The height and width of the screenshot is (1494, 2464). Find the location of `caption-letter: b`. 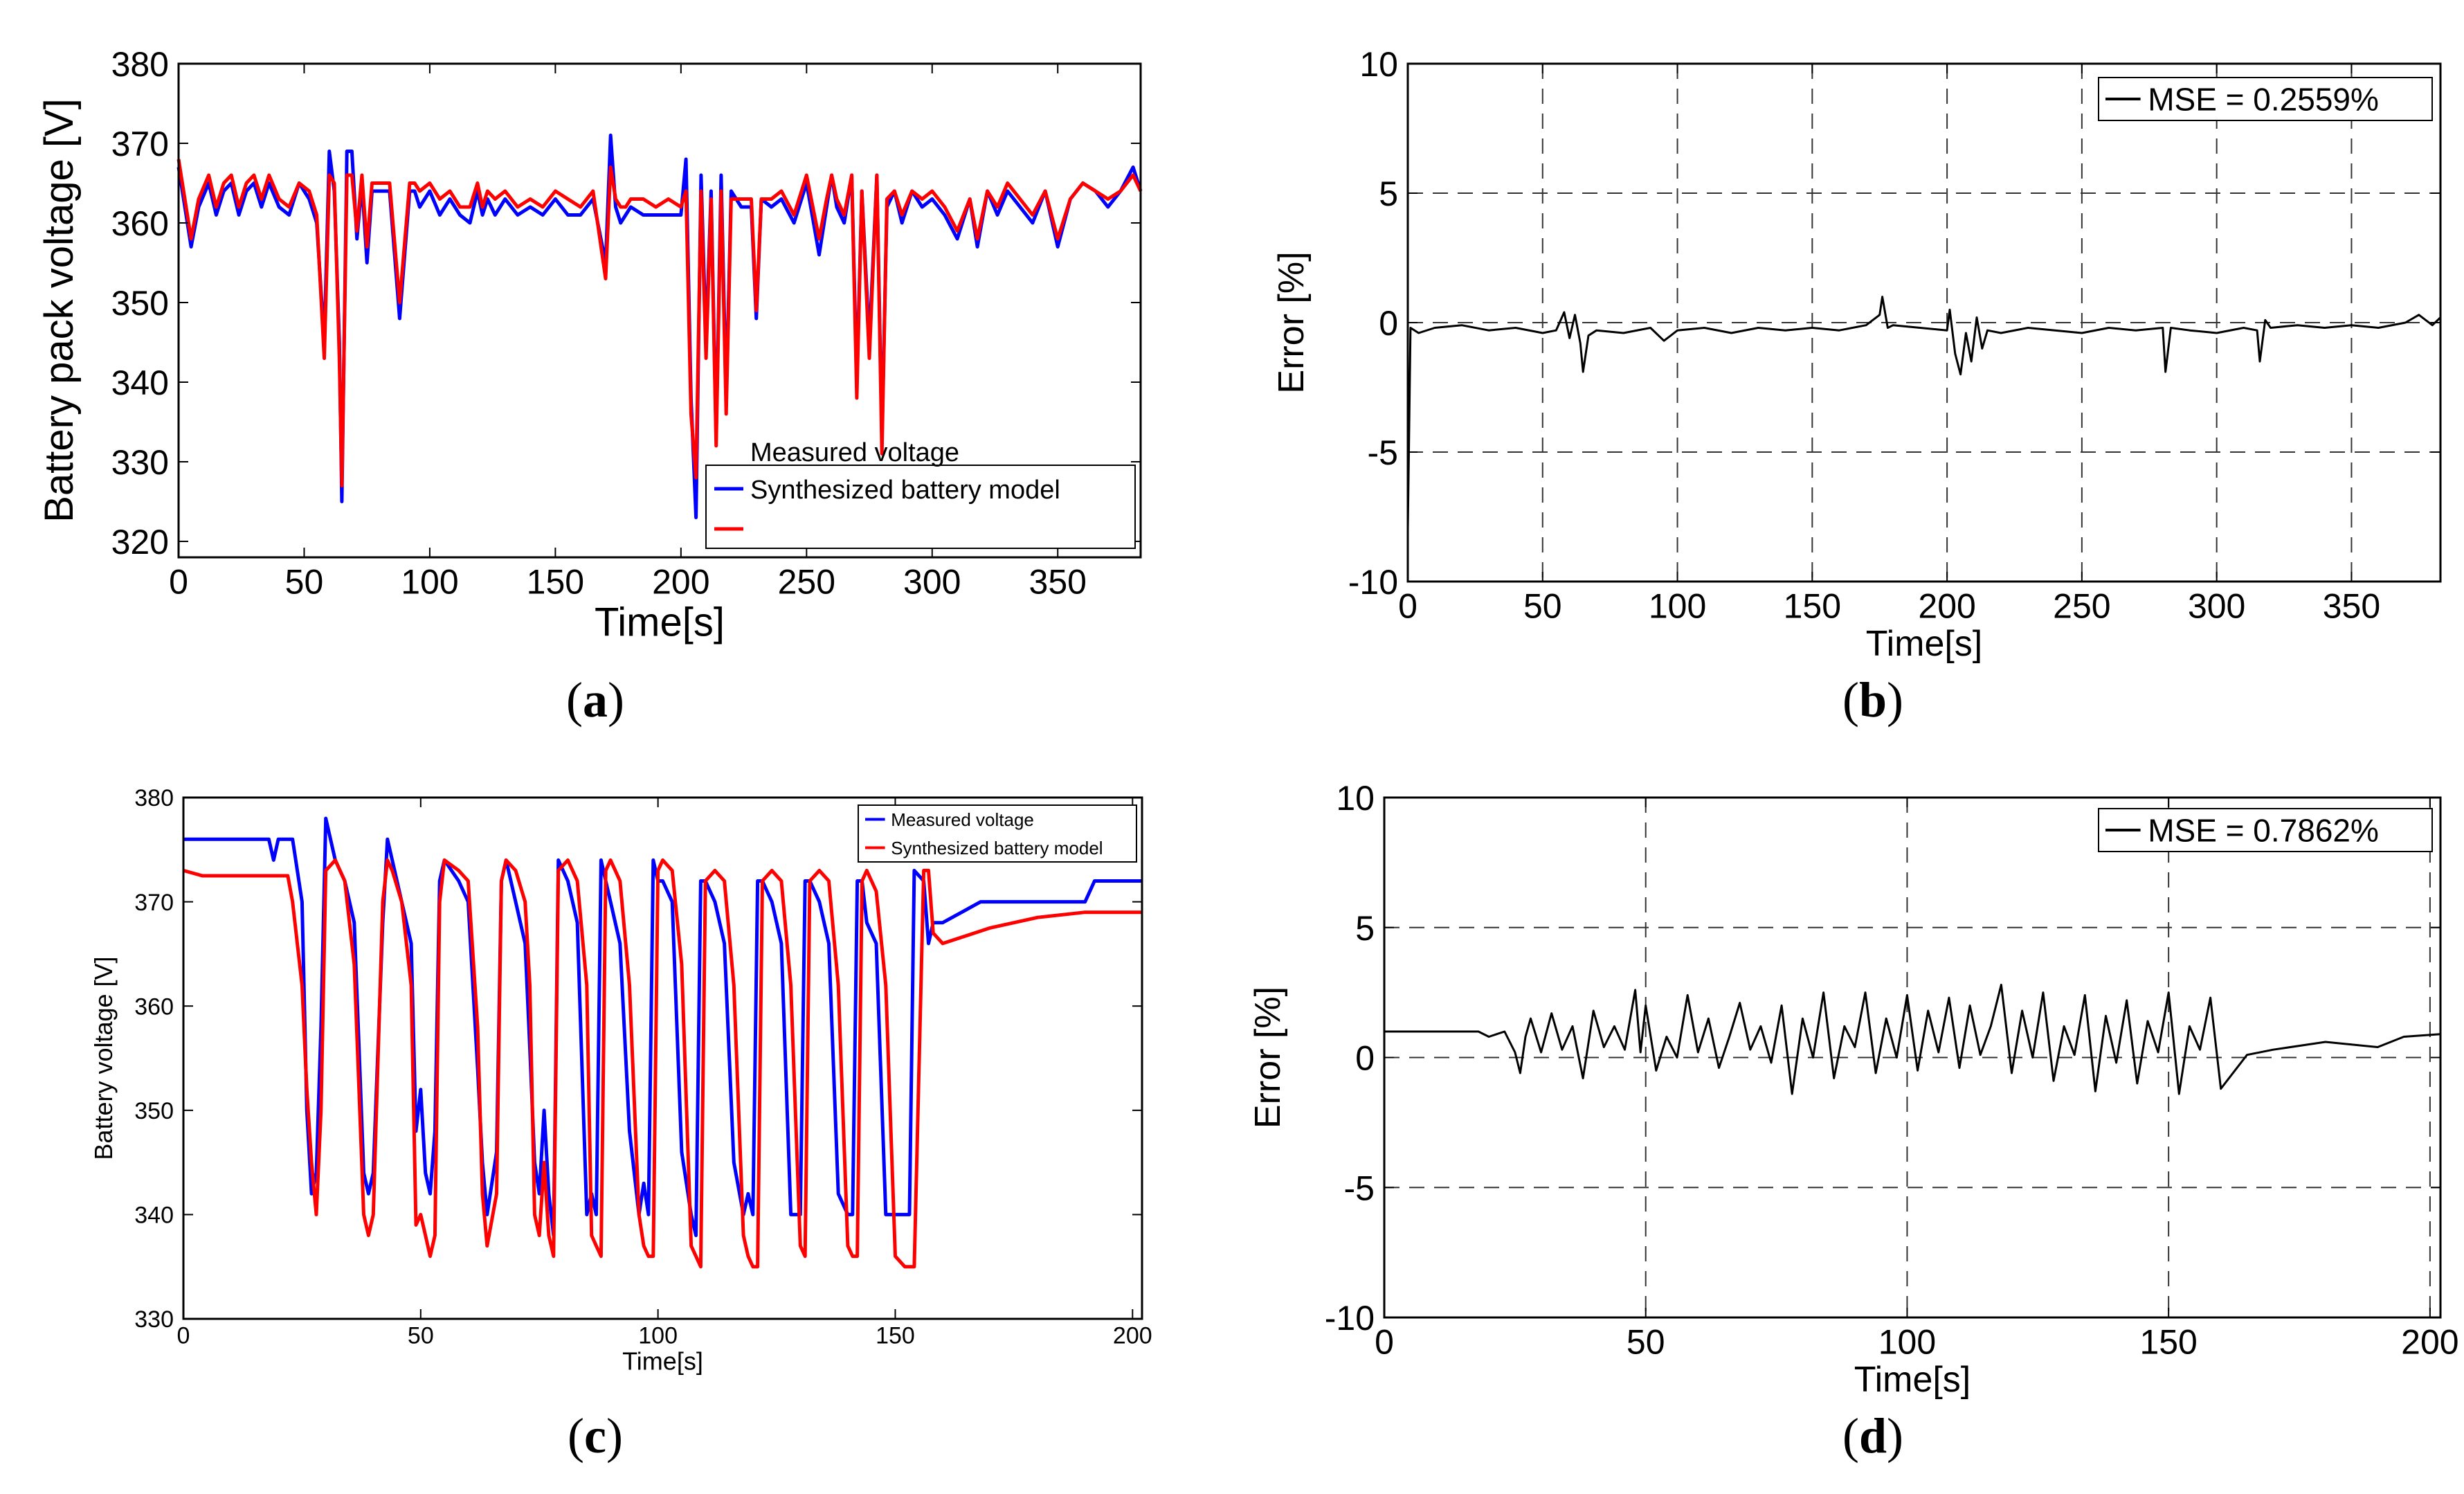

caption-letter: b is located at coordinates (1873, 700).